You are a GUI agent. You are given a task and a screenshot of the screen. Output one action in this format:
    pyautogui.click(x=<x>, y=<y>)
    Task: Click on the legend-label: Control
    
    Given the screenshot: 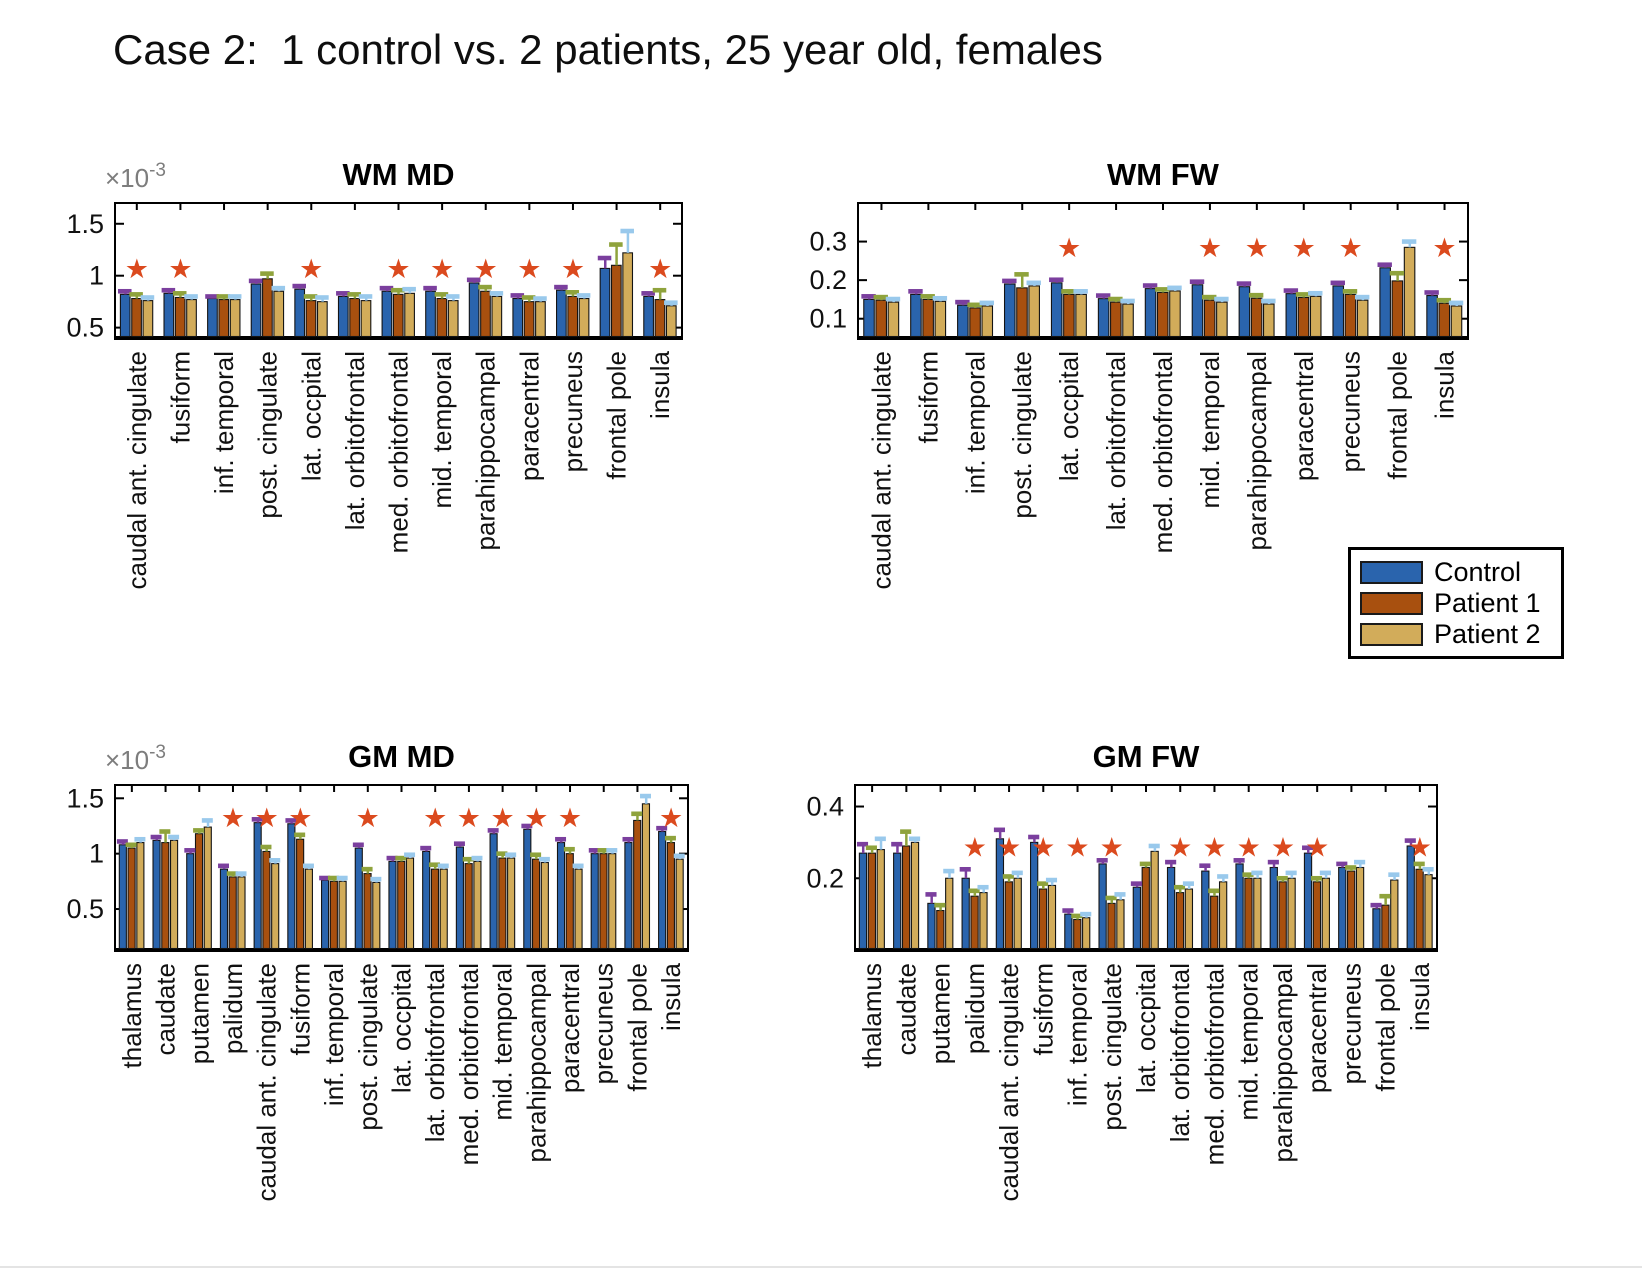 What is the action you would take?
    pyautogui.click(x=1478, y=572)
    